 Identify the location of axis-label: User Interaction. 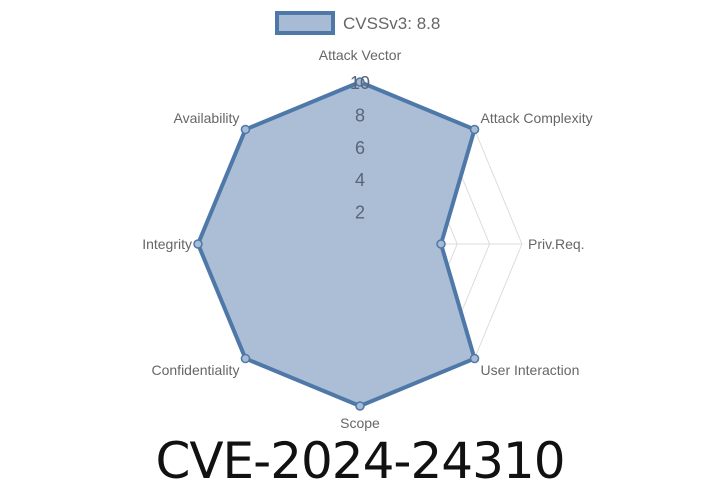
(530, 370).